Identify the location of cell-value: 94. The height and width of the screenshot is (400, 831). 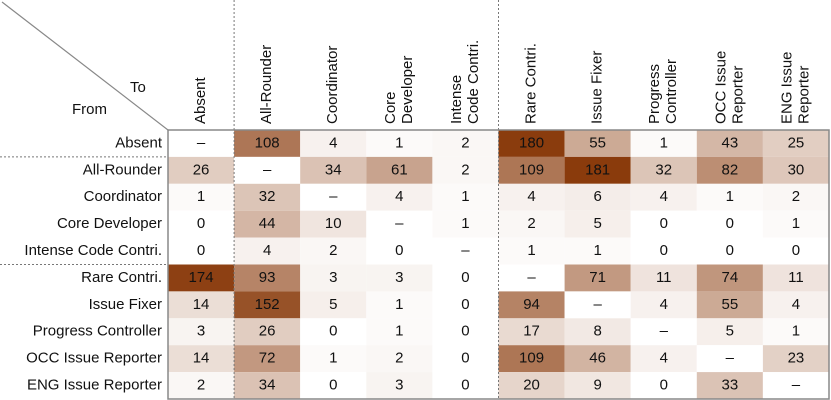
(531, 304).